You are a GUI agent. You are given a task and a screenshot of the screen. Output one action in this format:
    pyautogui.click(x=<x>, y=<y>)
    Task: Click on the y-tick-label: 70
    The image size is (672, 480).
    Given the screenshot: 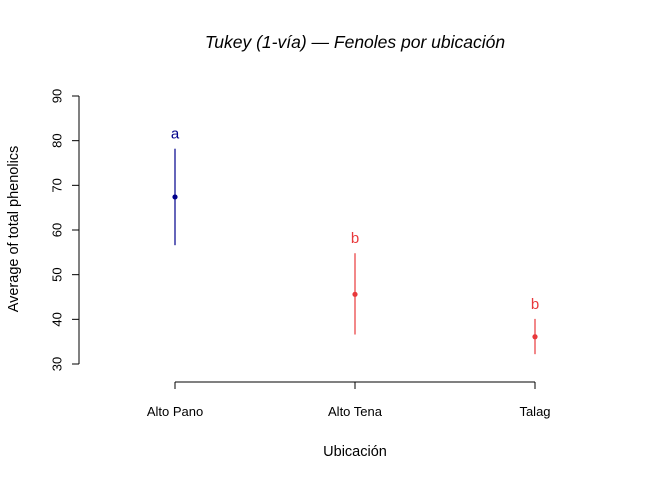 What is the action you would take?
    pyautogui.click(x=57, y=185)
    